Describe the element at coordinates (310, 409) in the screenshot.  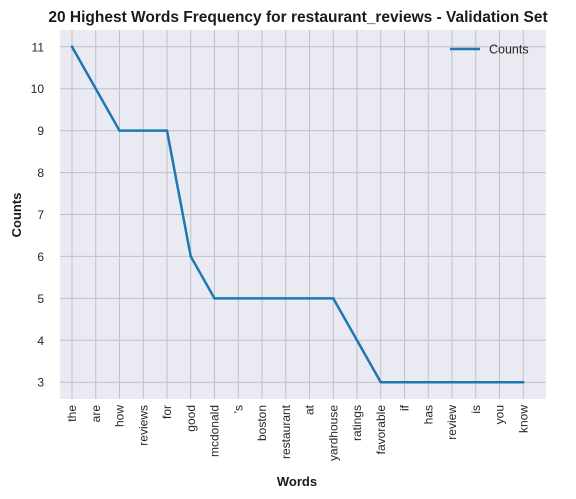
I see `x-tick-label: at` at that location.